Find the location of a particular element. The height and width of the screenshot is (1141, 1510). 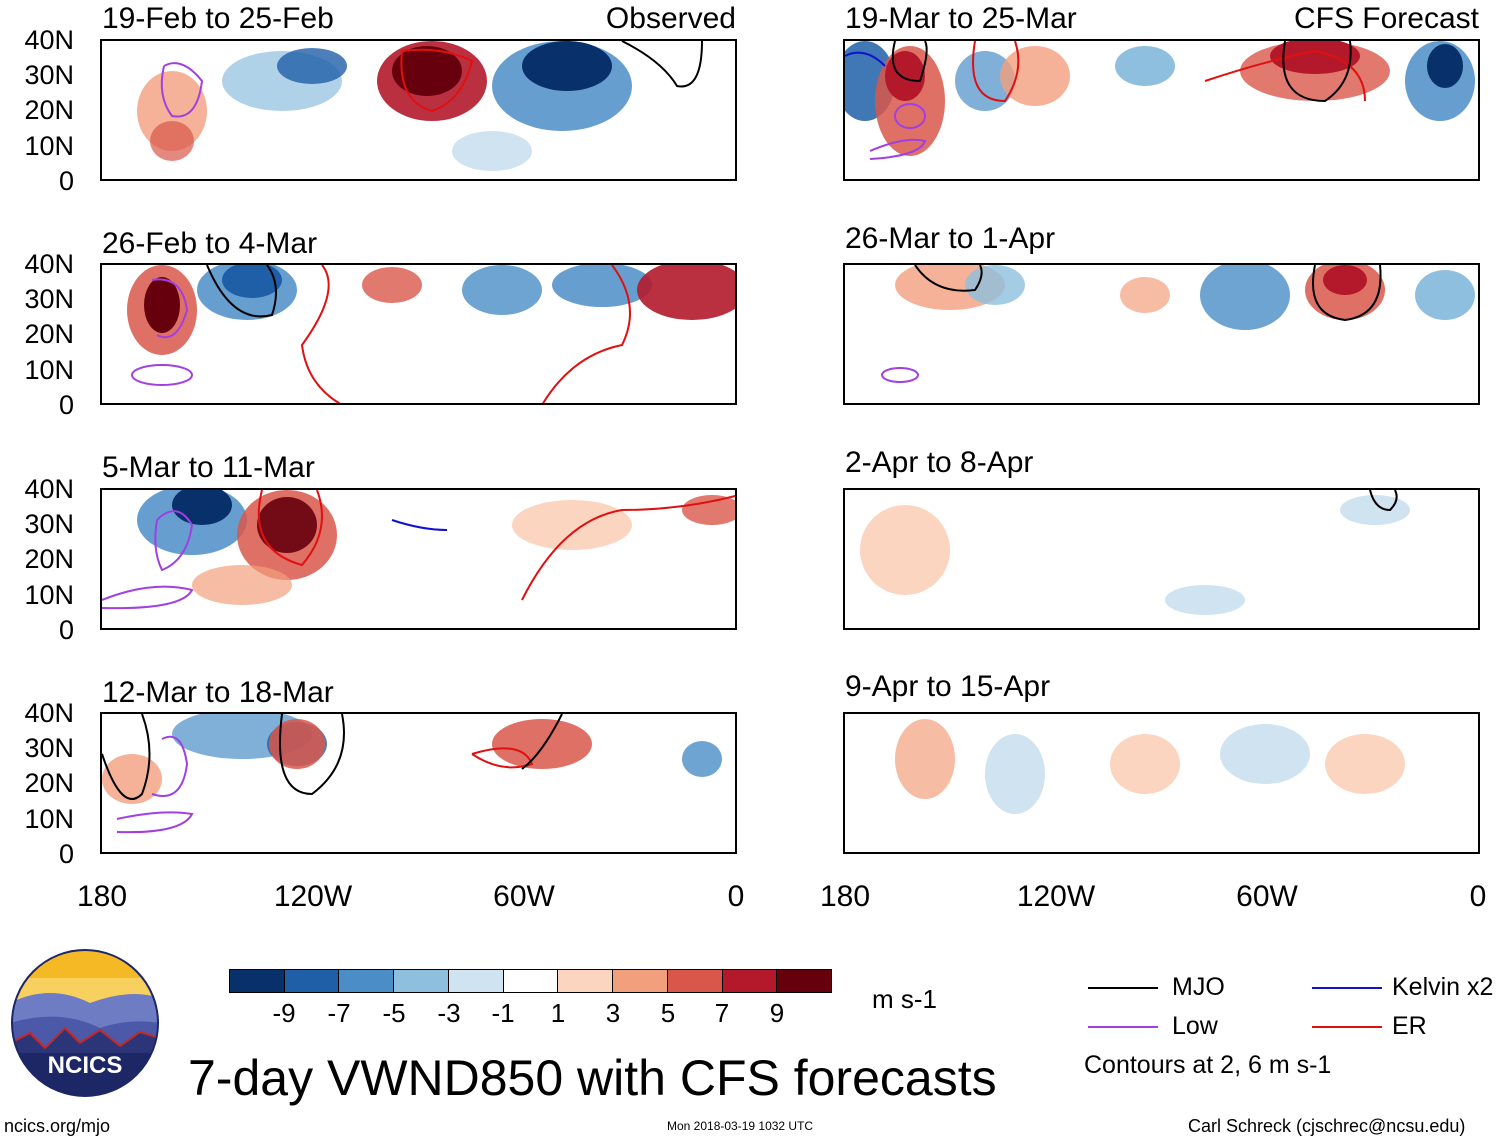

colorbar-label: 1 is located at coordinates (558, 1013).